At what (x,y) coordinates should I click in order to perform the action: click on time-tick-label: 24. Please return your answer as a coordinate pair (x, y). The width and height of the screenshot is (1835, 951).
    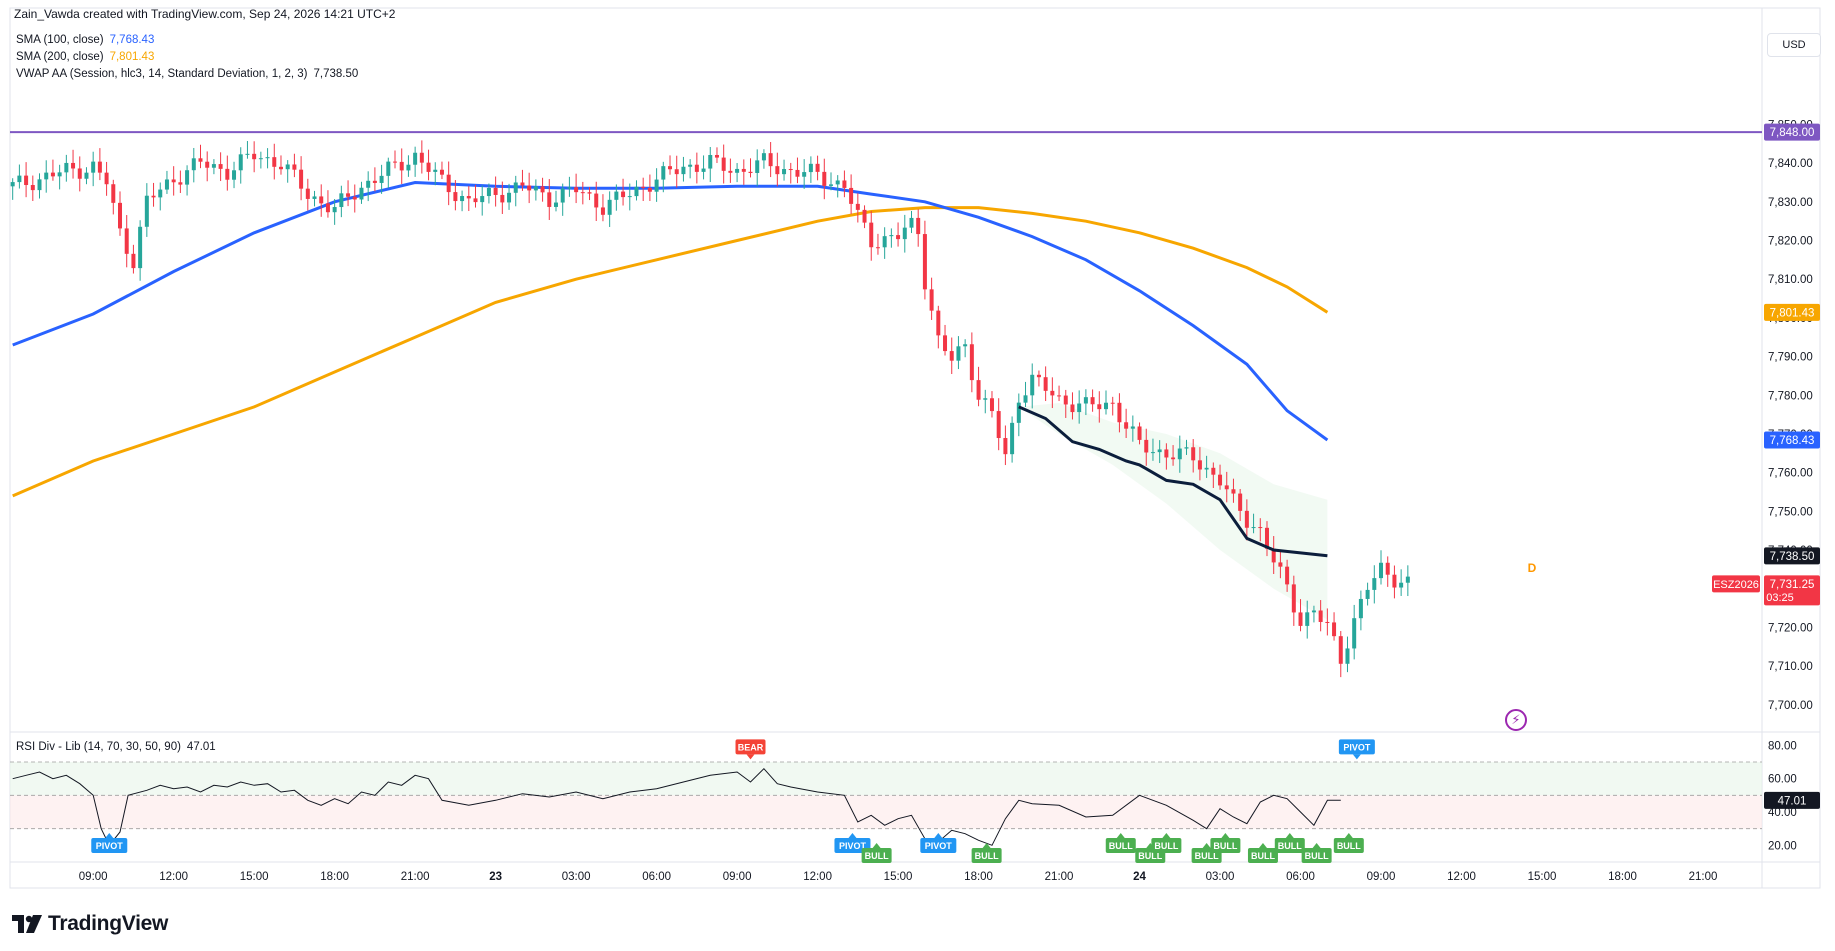
    Looking at the image, I should click on (1139, 877).